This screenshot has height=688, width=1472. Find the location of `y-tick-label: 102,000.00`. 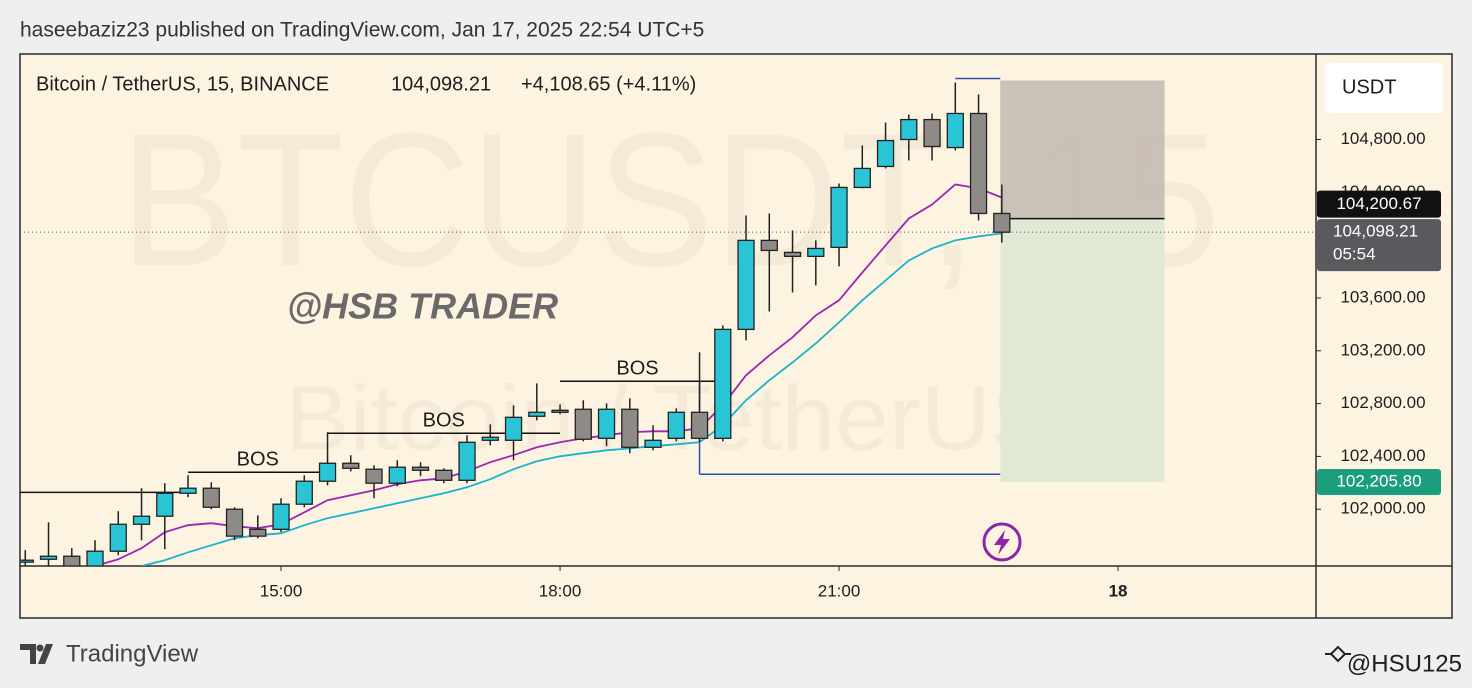

y-tick-label: 102,000.00 is located at coordinates (1382, 508).